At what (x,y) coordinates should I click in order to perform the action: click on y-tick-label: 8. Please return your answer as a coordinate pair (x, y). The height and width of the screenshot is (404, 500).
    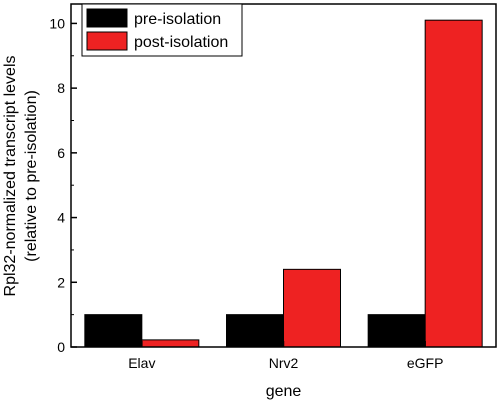
    Looking at the image, I should click on (61, 88).